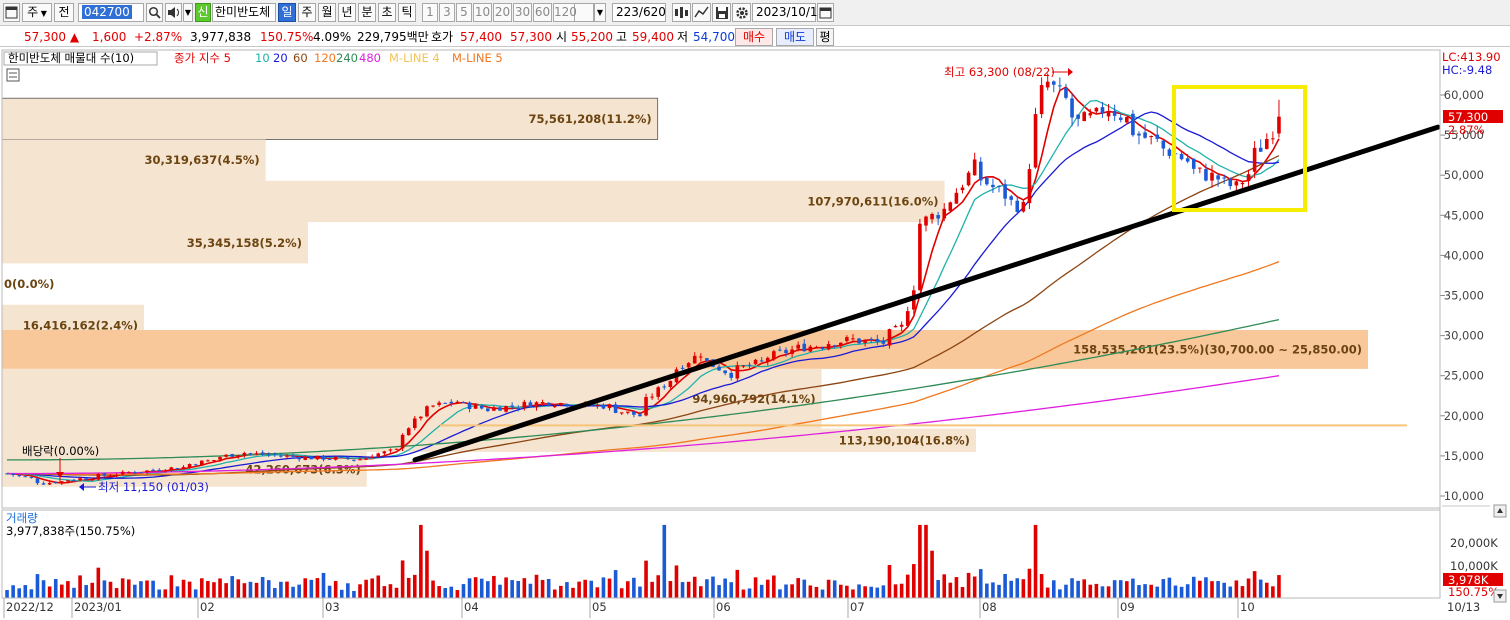  Describe the element at coordinates (1473, 592) in the screenshot. I see `volume-tag-percent: 150.75%` at that location.